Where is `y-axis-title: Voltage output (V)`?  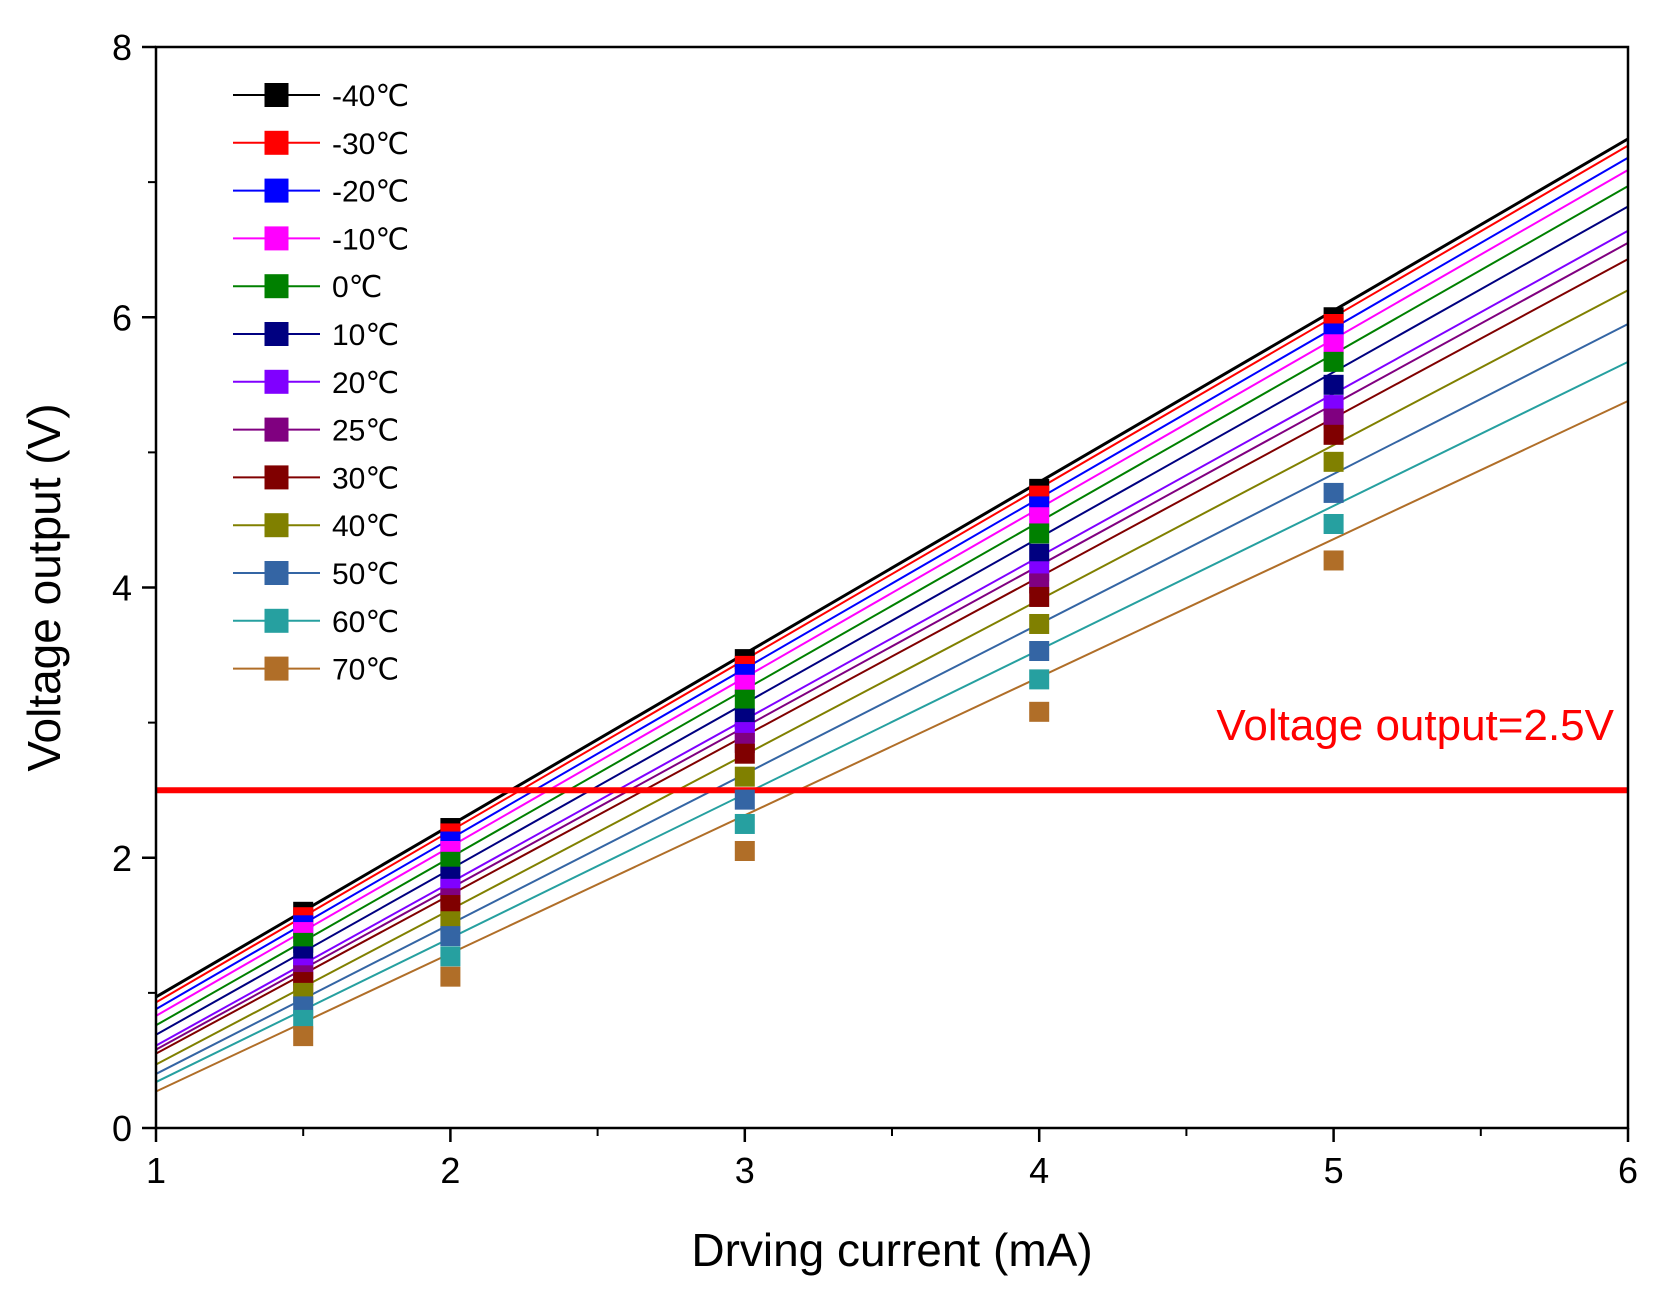 y-axis-title: Voltage output (V) is located at coordinates (44, 587).